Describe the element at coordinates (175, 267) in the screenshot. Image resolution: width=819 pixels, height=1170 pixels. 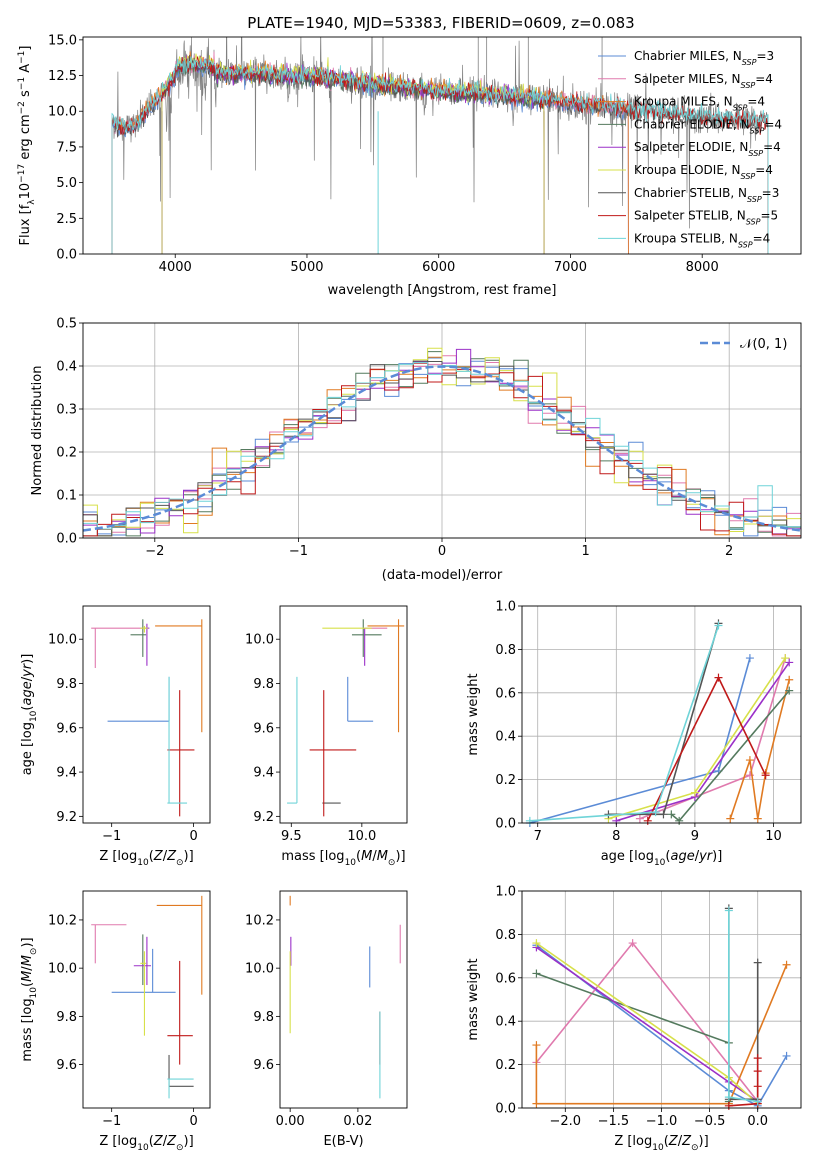
I see `x-tick-label: 4000` at that location.